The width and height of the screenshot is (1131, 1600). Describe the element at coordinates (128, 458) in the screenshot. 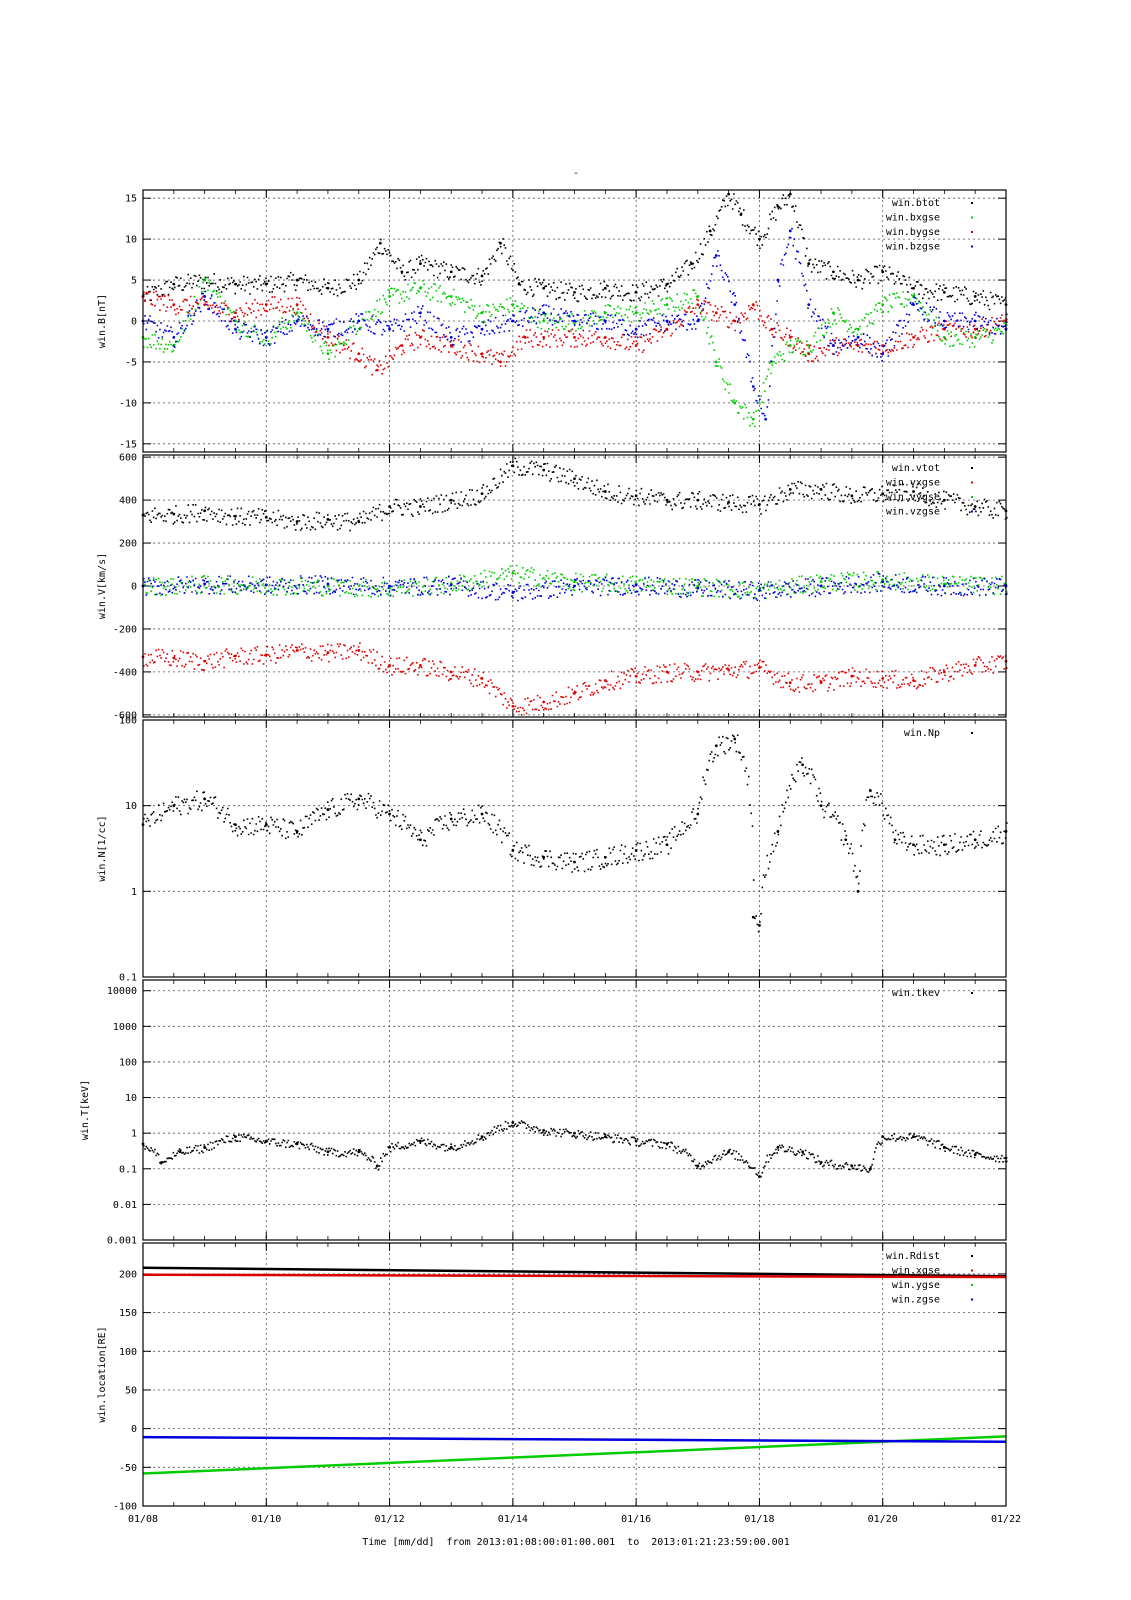

I see `y-tick-label: 600` at that location.